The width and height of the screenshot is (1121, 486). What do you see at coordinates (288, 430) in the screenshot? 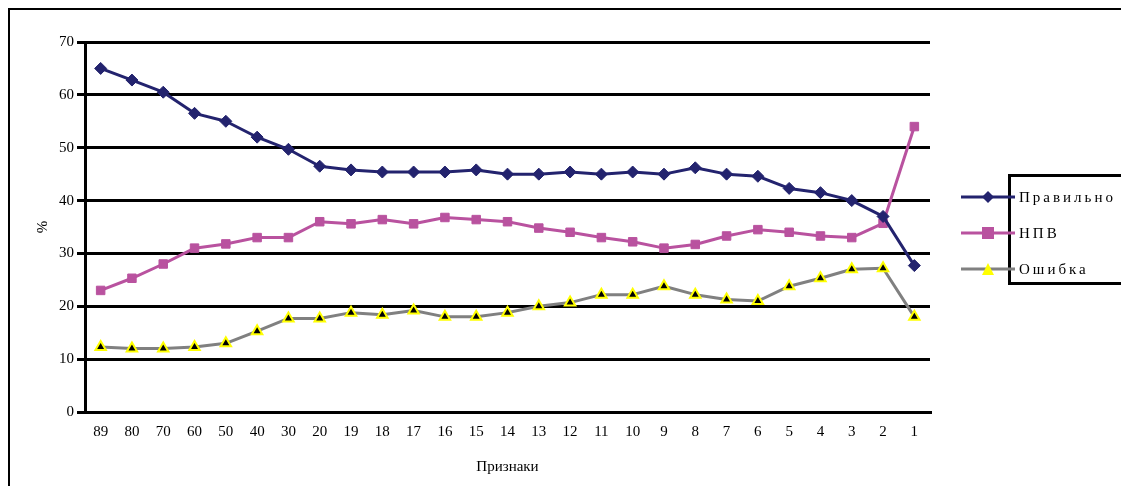
I see `x-tick-label: 30` at bounding box center [288, 430].